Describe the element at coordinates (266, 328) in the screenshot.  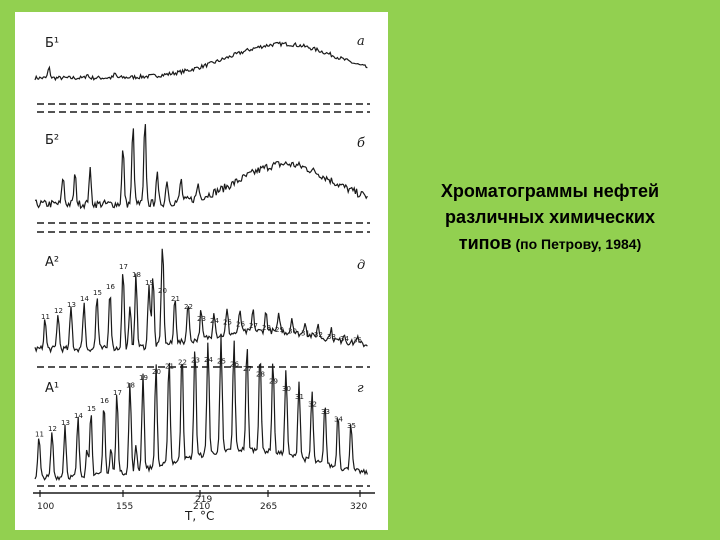
I see `panel-c-peak-label: 28` at that location.